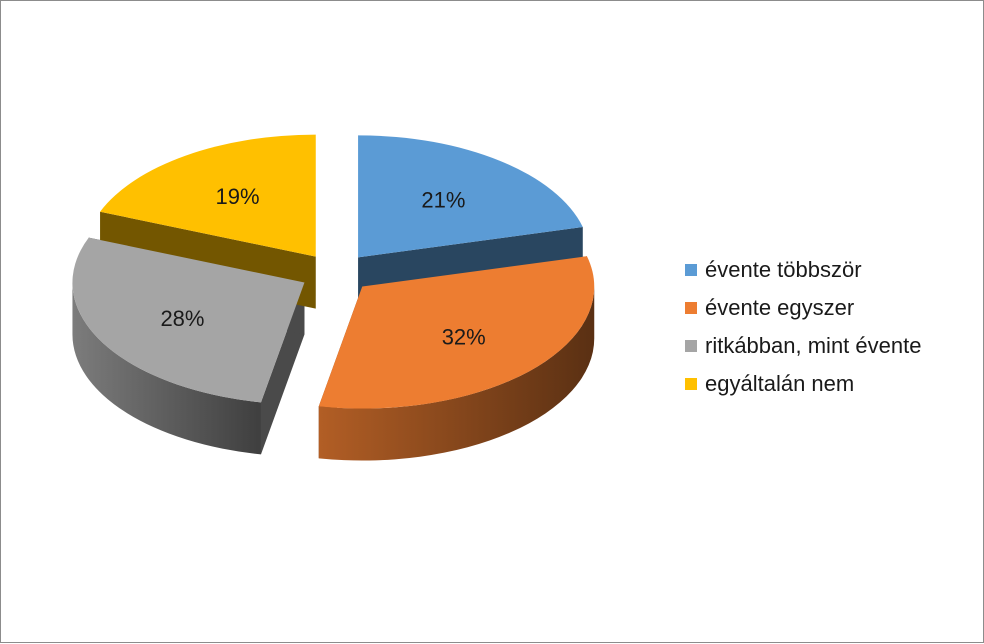  I want to click on data-label-egyaltalan-nem: 19%, so click(237, 196).